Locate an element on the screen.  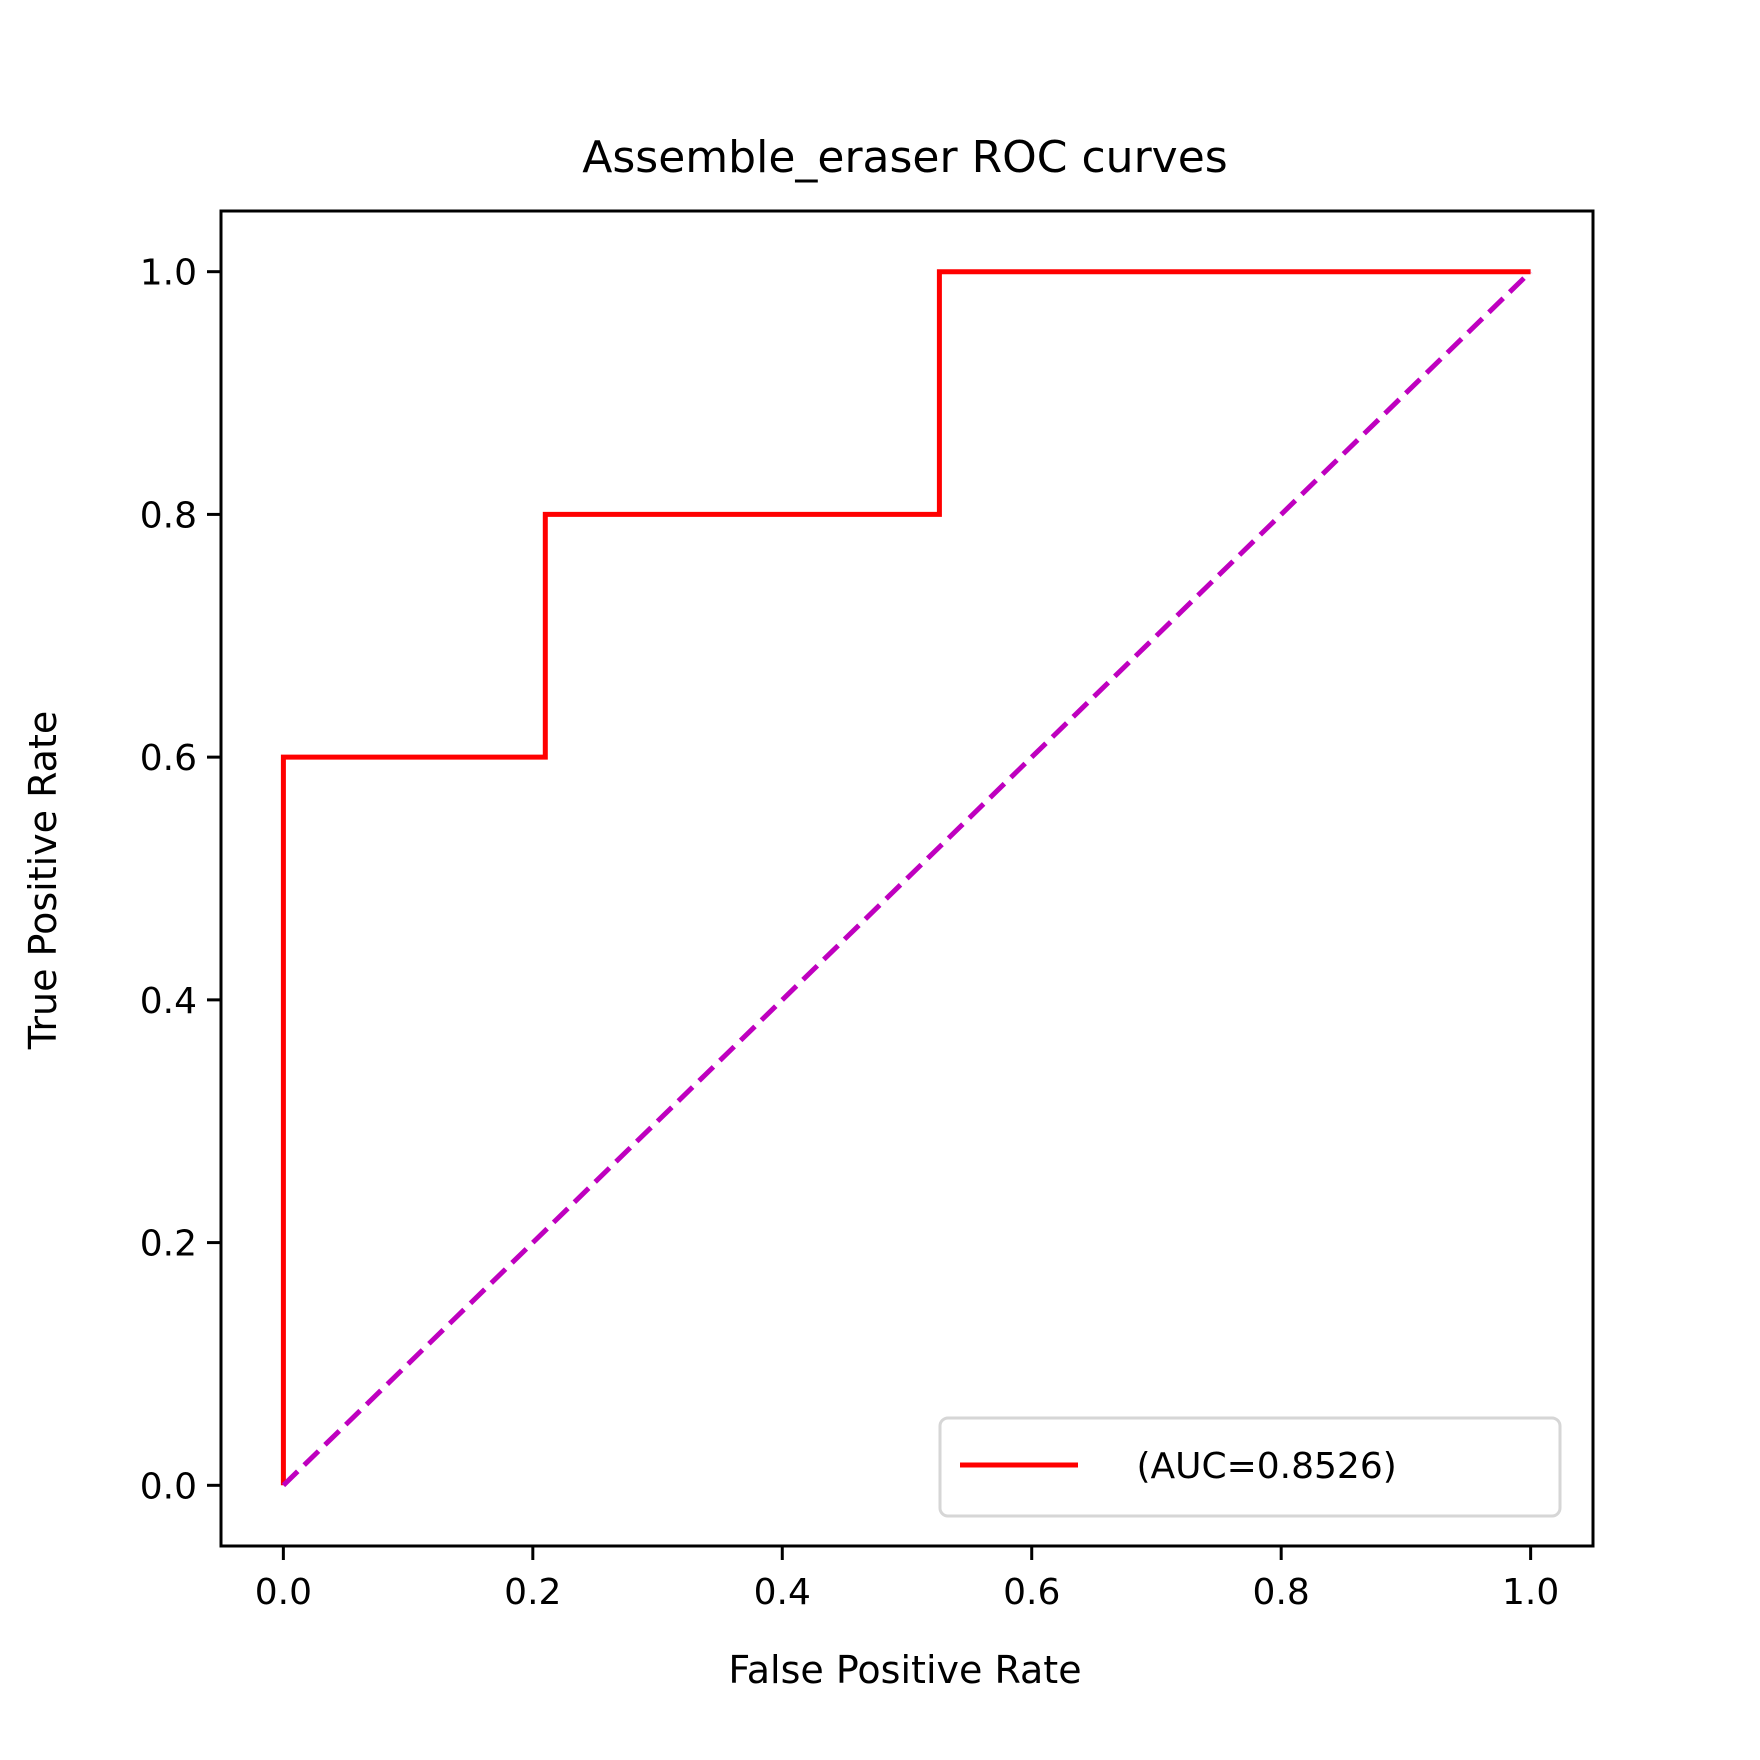
legend-box is located at coordinates (1250, 1467).